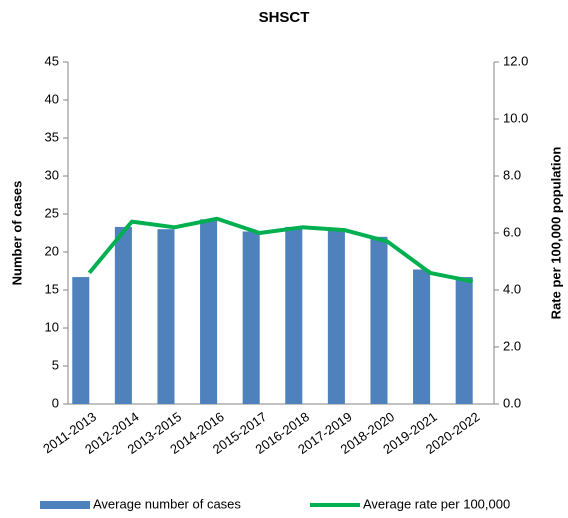 This screenshot has height=518, width=568. Describe the element at coordinates (52, 250) in the screenshot. I see `y-tick-label: 20` at that location.